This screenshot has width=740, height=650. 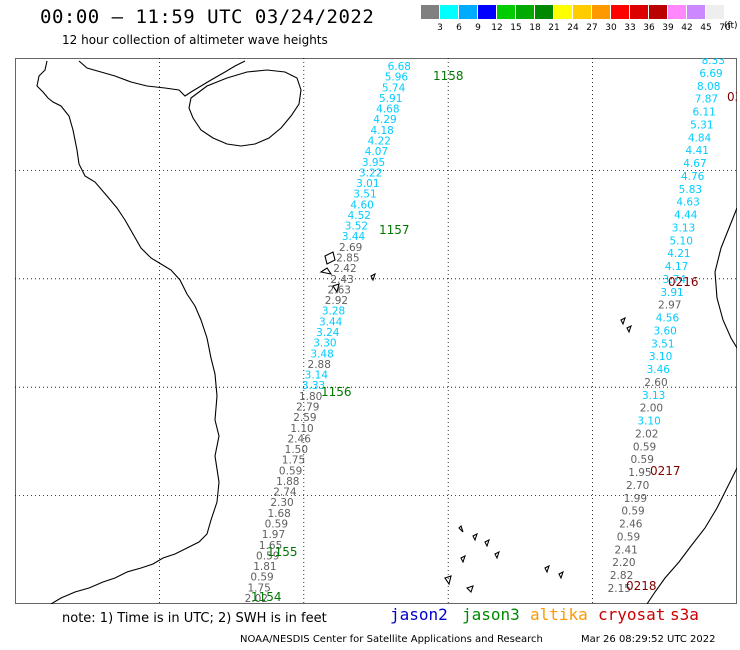 I want to click on reef-marks, so click(x=626, y=325).